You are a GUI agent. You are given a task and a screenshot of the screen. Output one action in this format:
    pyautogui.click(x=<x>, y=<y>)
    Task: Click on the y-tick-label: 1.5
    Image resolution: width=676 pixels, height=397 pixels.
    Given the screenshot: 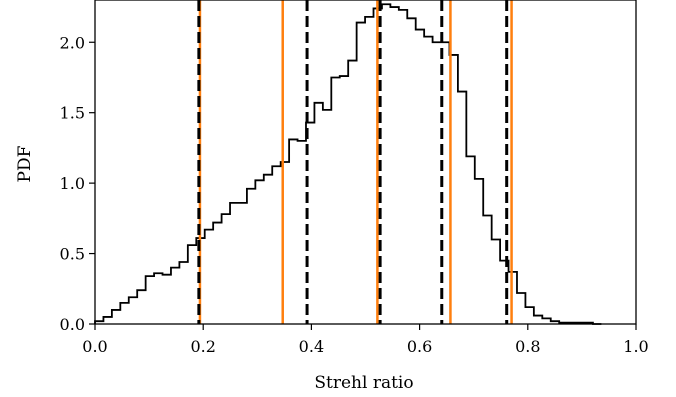 What is the action you would take?
    pyautogui.click(x=72, y=113)
    